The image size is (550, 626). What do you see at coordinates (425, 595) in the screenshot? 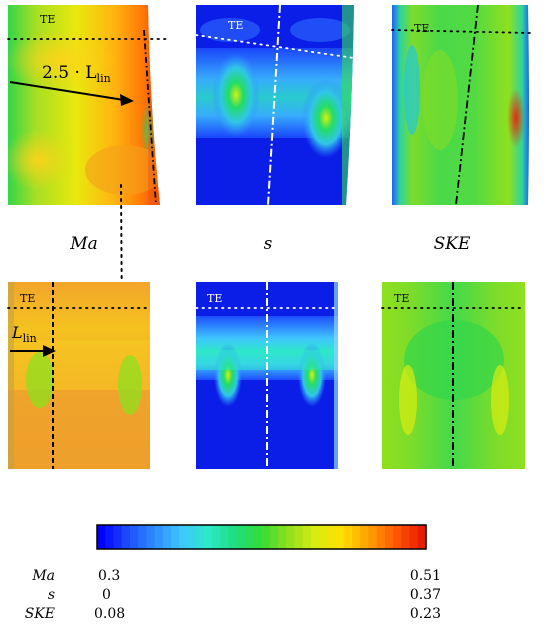
I see `cb-row-s-max: 0.37` at bounding box center [425, 595].